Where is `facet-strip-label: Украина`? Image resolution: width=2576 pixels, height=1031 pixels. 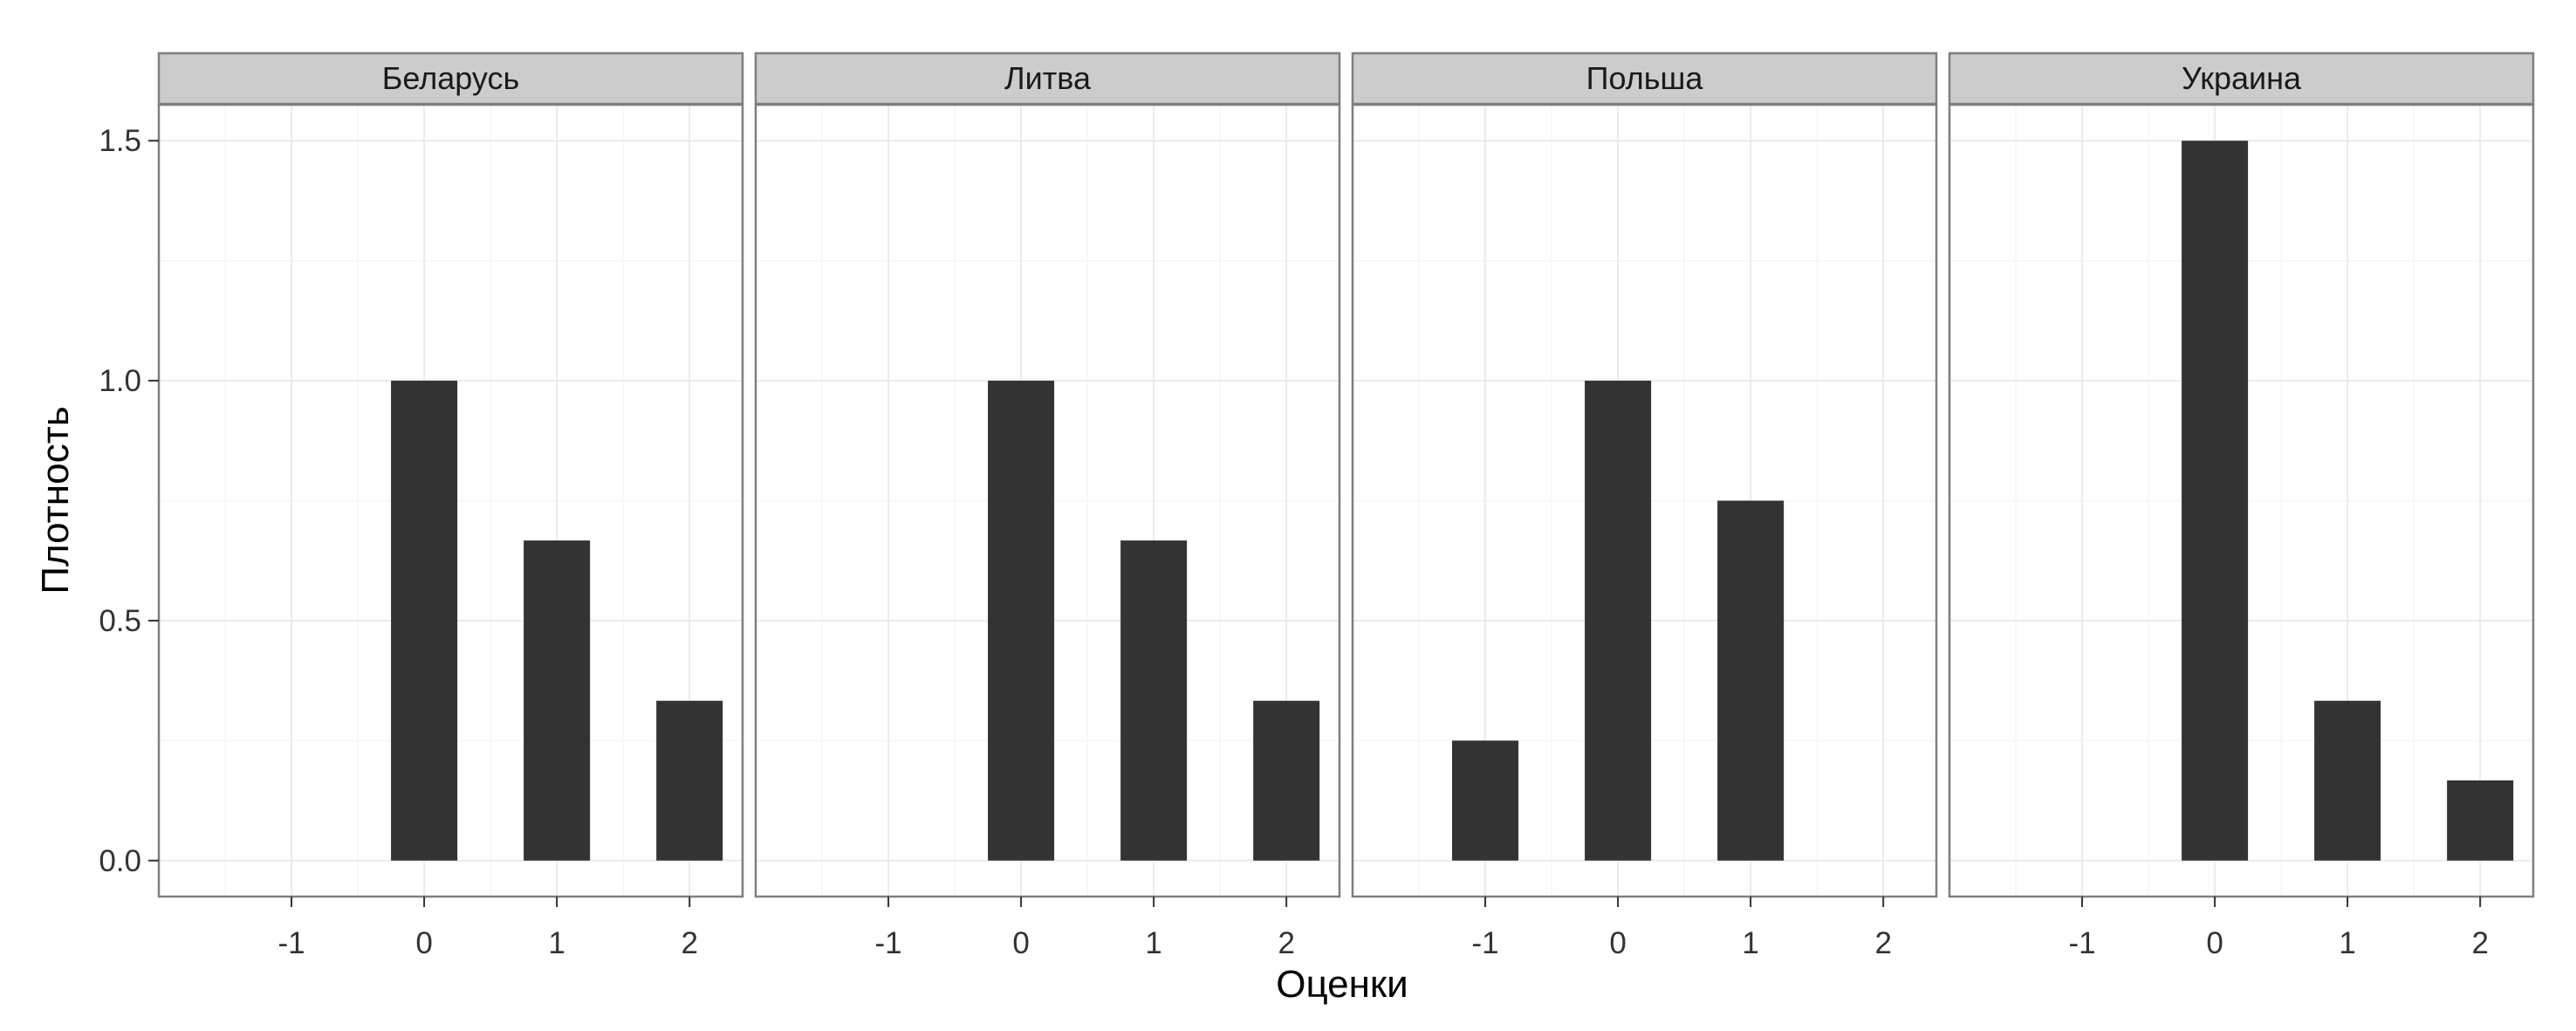
facet-strip-label: Украина is located at coordinates (2242, 78).